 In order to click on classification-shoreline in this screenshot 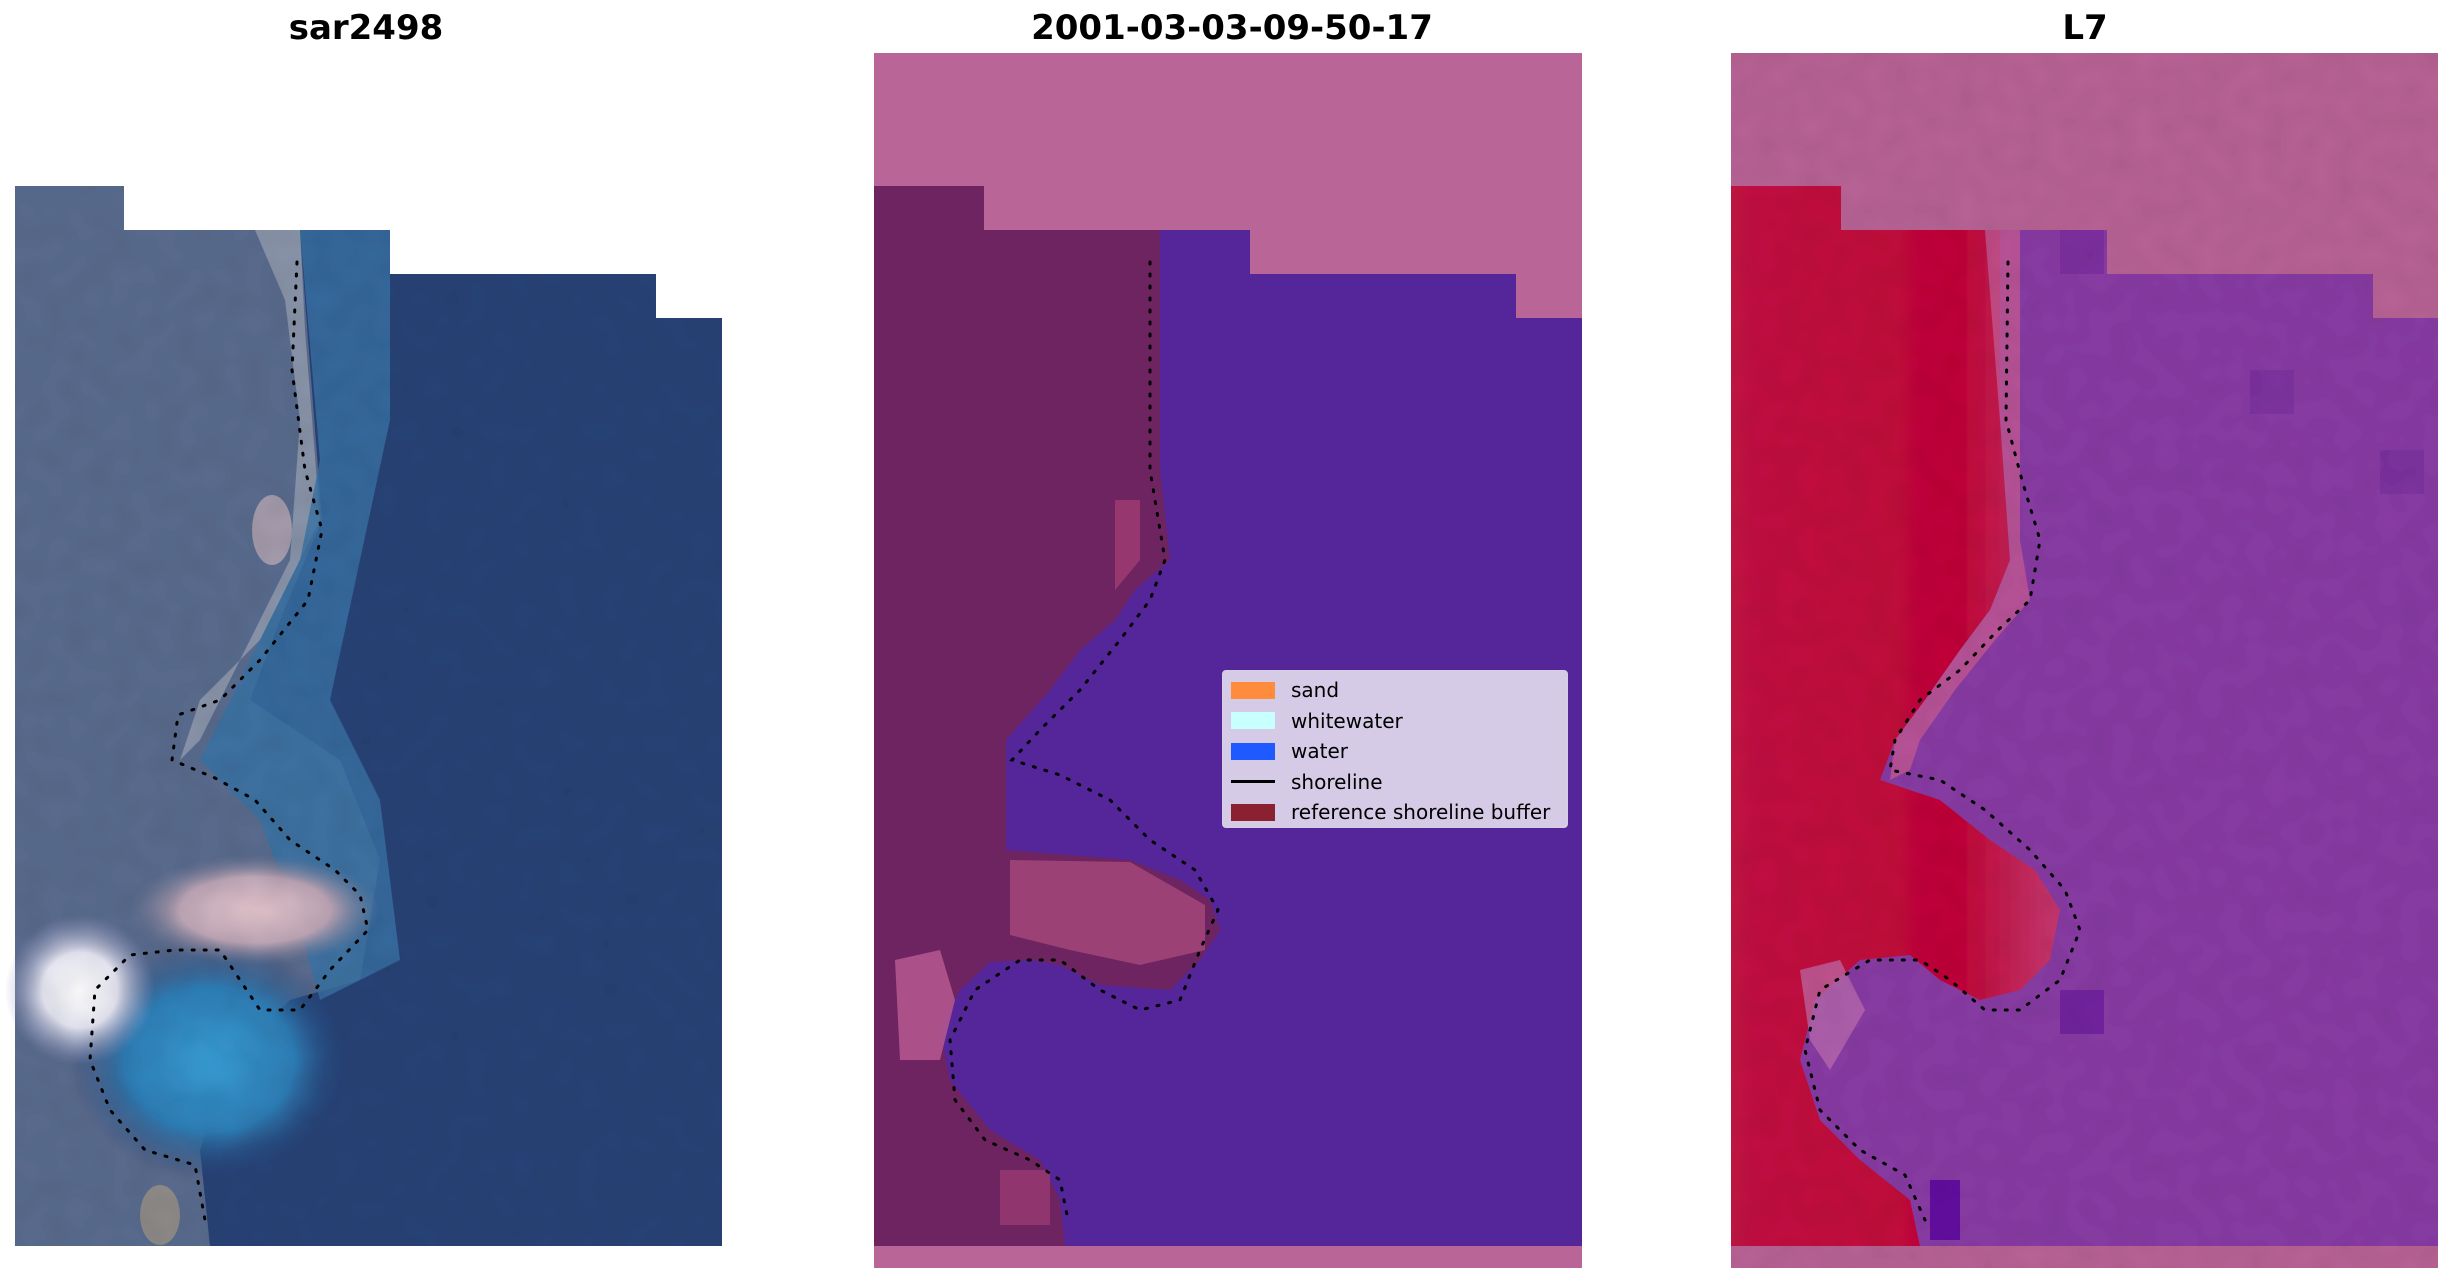, I will do `click(1084, 741)`.